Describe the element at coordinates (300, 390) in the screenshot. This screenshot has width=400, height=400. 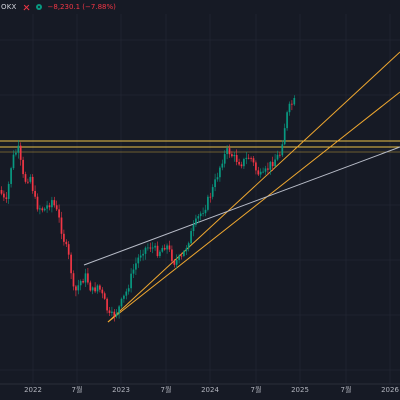
I see `x-tick-label: 2025` at that location.